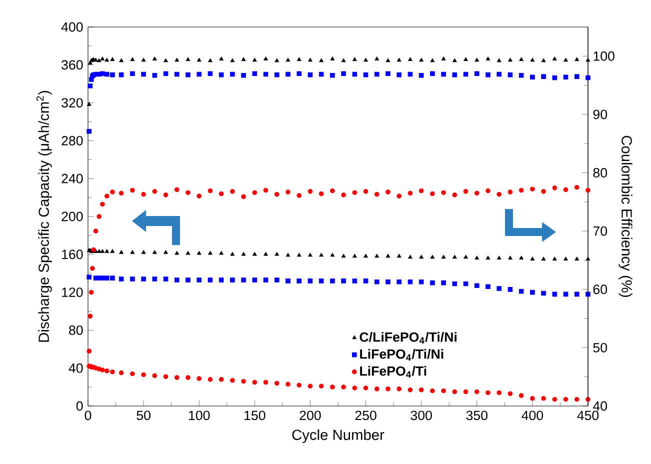 This screenshot has height=464, width=651. What do you see at coordinates (338, 436) in the screenshot?
I see `x-axis-title: Cycle Number` at bounding box center [338, 436].